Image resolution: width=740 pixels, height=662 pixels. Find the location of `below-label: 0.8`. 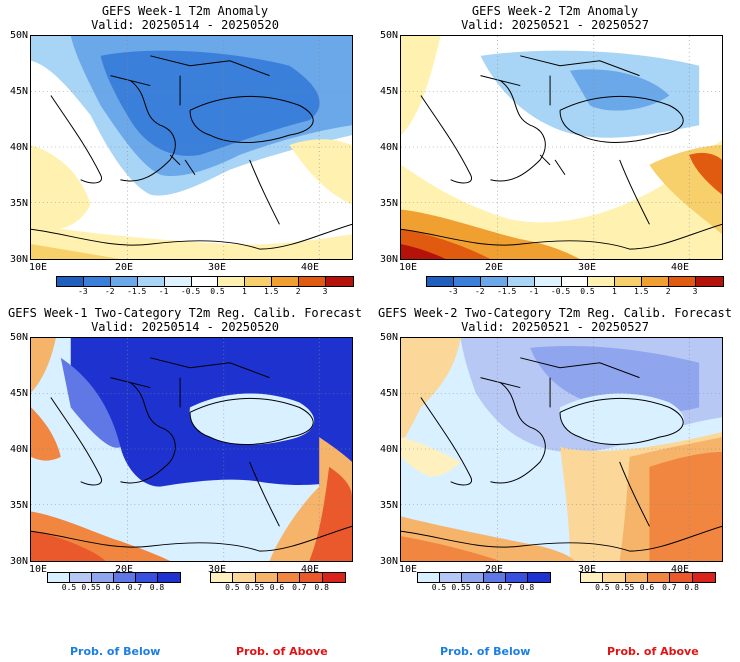

below-label: 0.8 is located at coordinates (157, 587).